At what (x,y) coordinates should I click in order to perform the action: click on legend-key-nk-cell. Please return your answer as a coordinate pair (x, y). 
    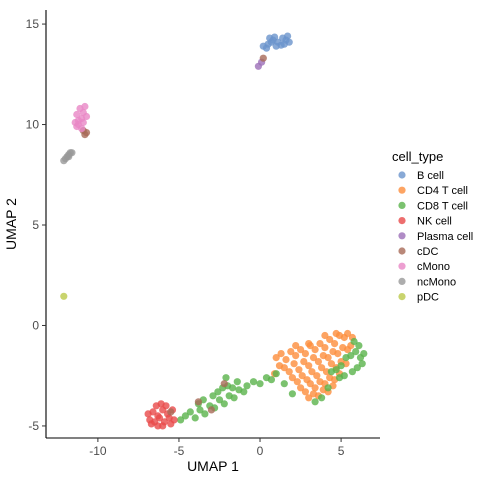
    Looking at the image, I should click on (402, 221).